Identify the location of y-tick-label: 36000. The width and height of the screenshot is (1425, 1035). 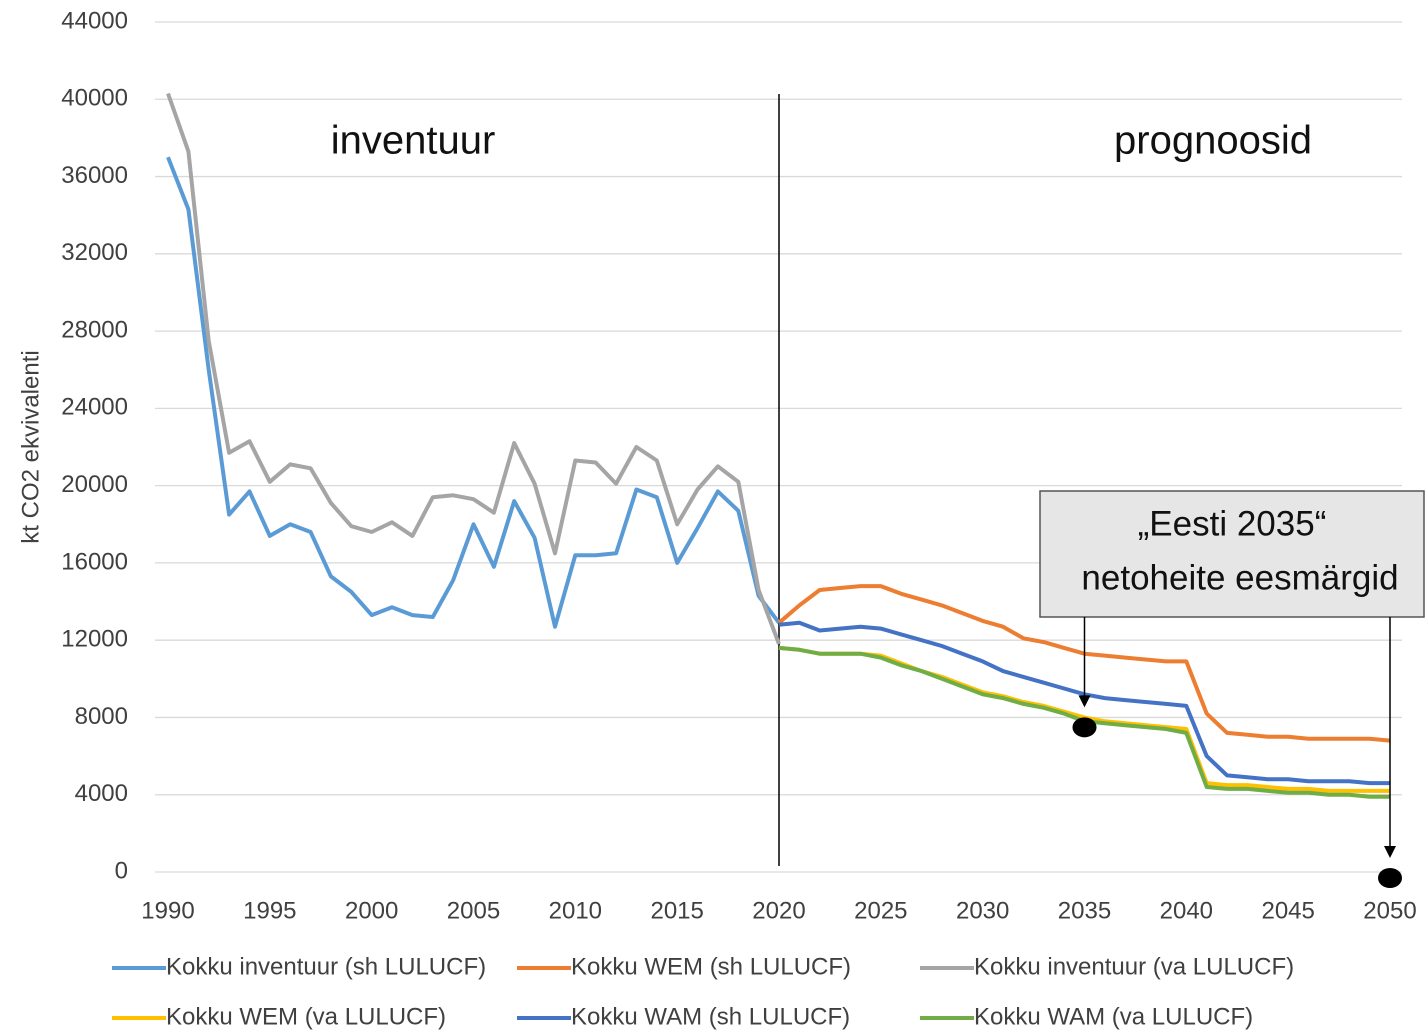
(94, 175).